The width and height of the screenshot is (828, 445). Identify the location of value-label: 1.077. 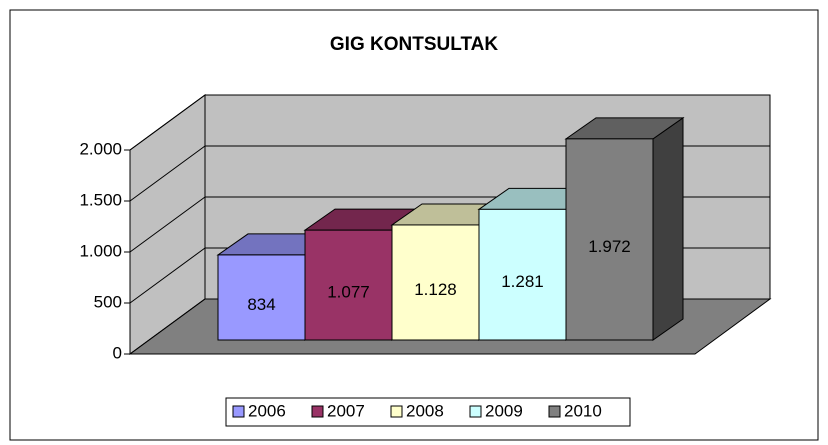
(348, 292).